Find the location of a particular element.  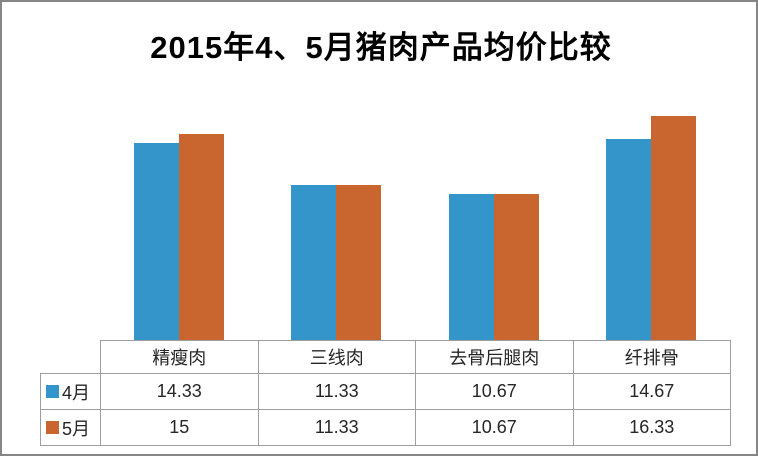

category-header: 纤排骨 is located at coordinates (651, 357).